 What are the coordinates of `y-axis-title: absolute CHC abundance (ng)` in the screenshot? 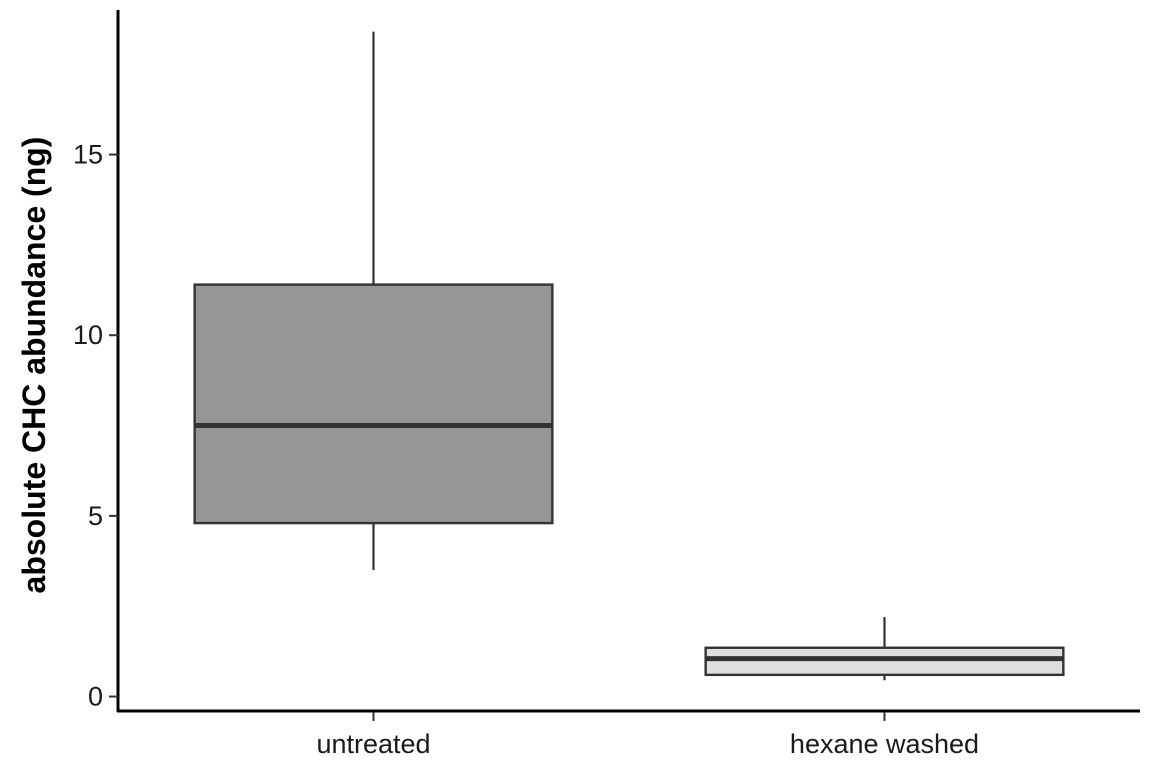 It's located at (34, 365).